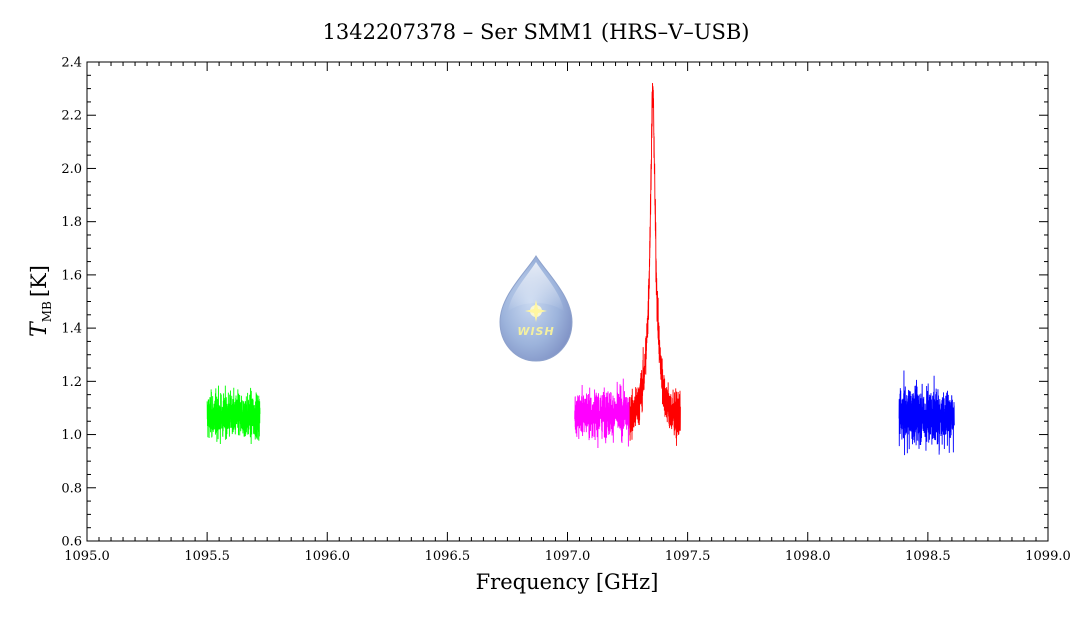 This screenshot has width=1072, height=618. What do you see at coordinates (71, 488) in the screenshot?
I see `y-tick-label: 0.8` at bounding box center [71, 488].